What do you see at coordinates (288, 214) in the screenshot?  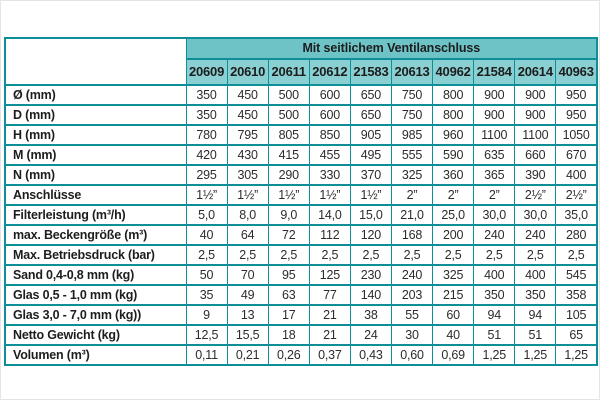 I see `value-cell: 9,0` at bounding box center [288, 214].